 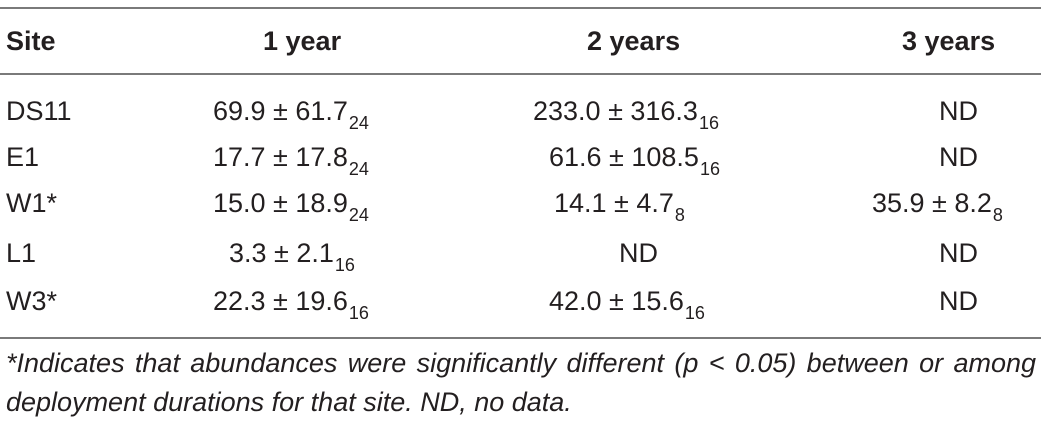 What do you see at coordinates (302, 41) in the screenshot?
I see `header-1-year: 1 year` at bounding box center [302, 41].